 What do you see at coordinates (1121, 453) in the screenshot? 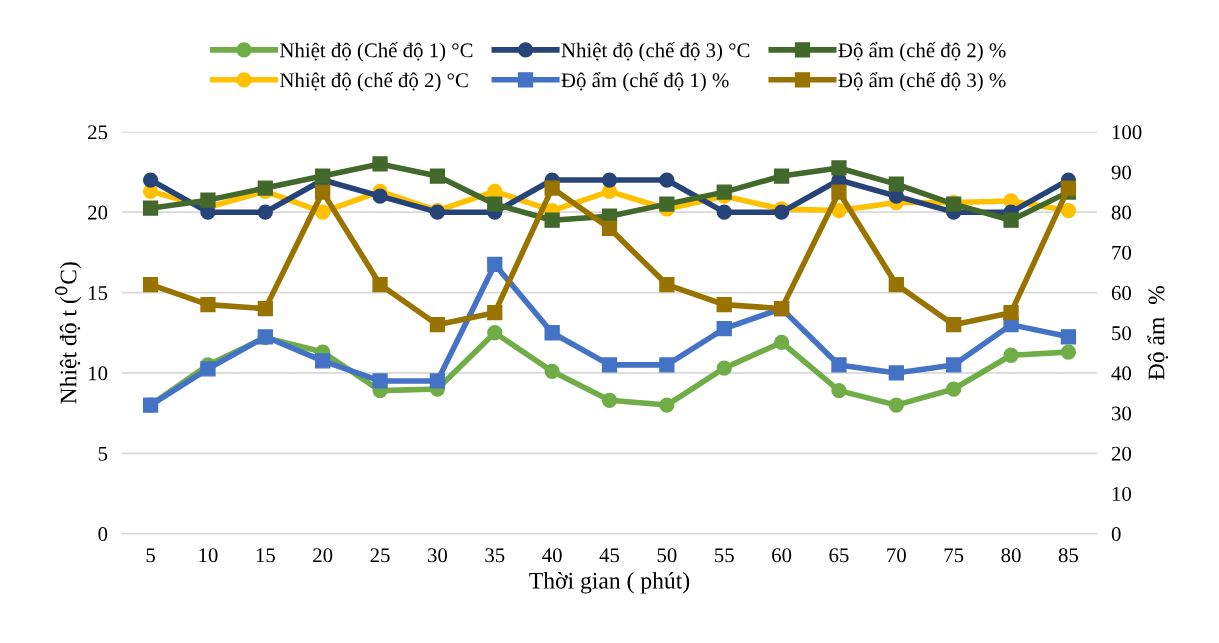
I see `y2-tick-label: 20` at bounding box center [1121, 453].